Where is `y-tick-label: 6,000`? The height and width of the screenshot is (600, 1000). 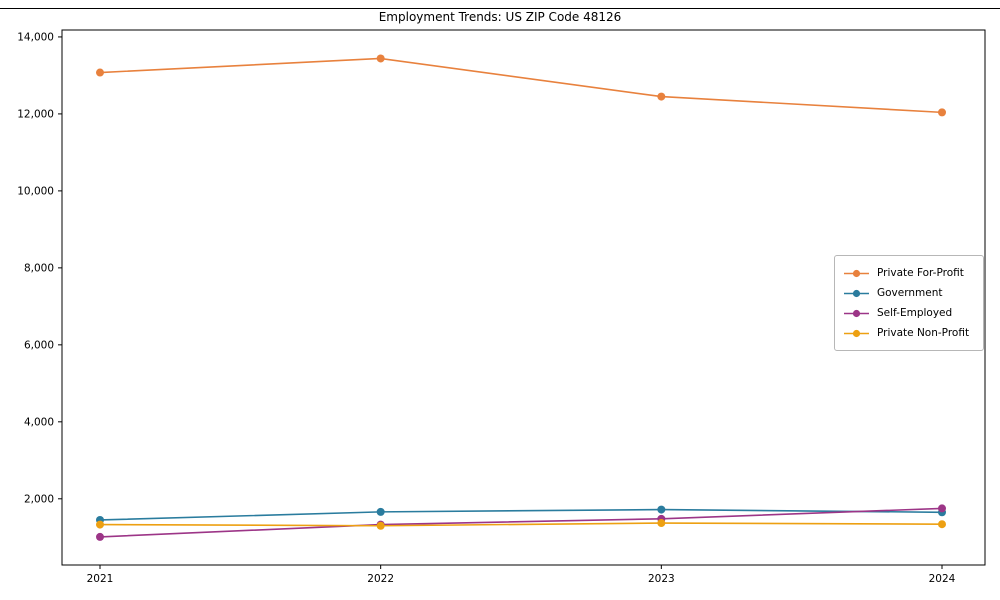
y-tick-label: 6,000 is located at coordinates (39, 345).